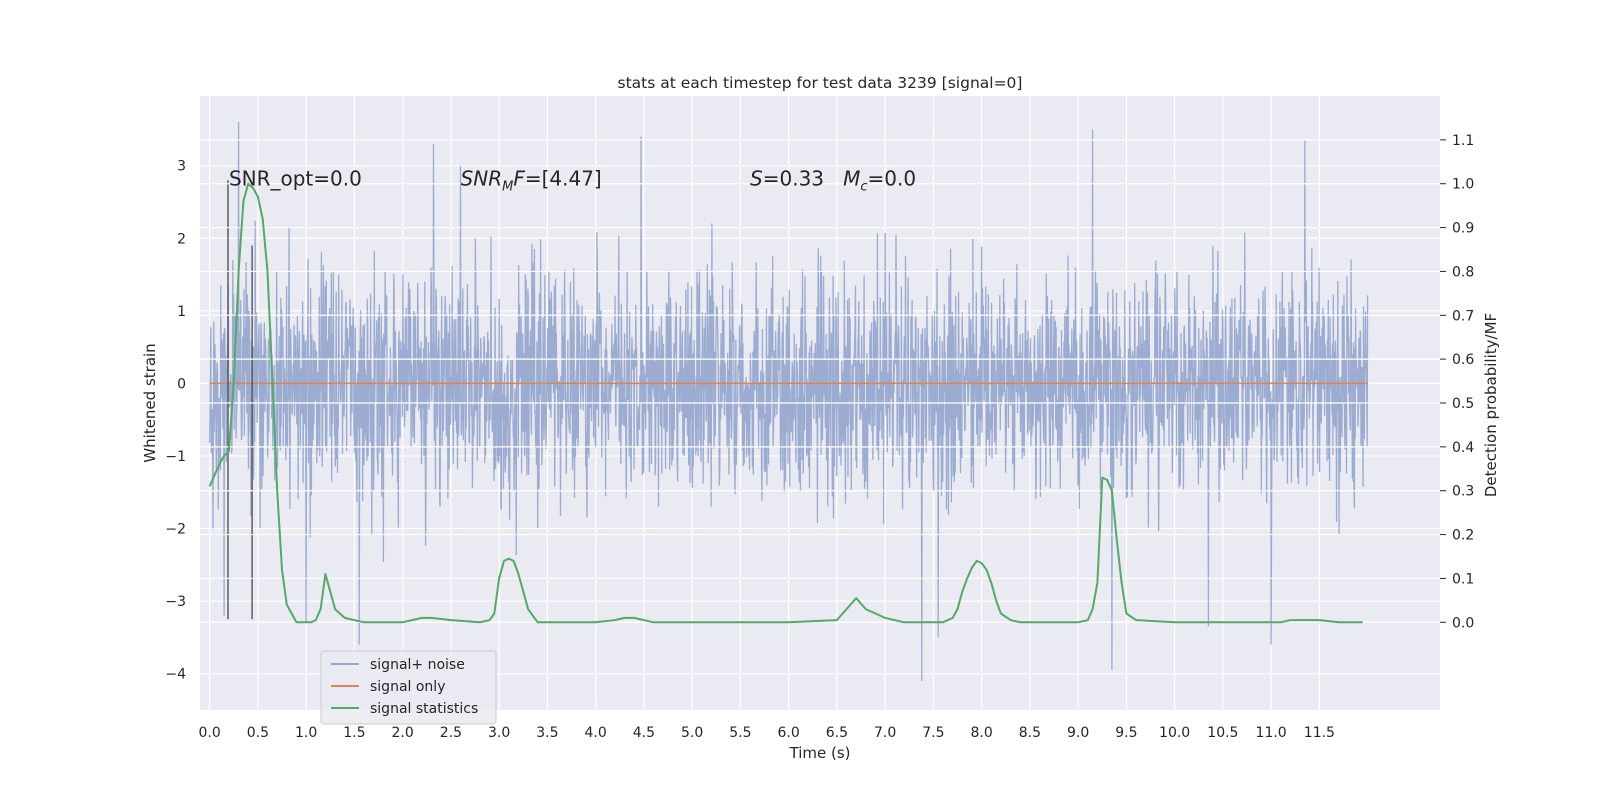 The image size is (1600, 800). What do you see at coordinates (451, 733) in the screenshot?
I see `x-tick-label: 2.5` at bounding box center [451, 733].